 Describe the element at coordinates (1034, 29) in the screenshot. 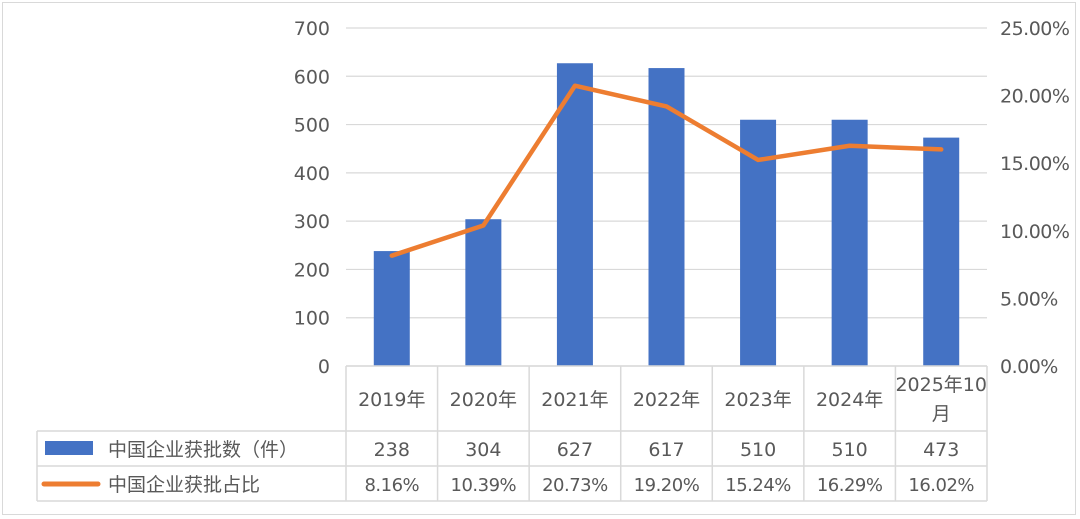

I see `right-axis-tick: 25.00%` at that location.